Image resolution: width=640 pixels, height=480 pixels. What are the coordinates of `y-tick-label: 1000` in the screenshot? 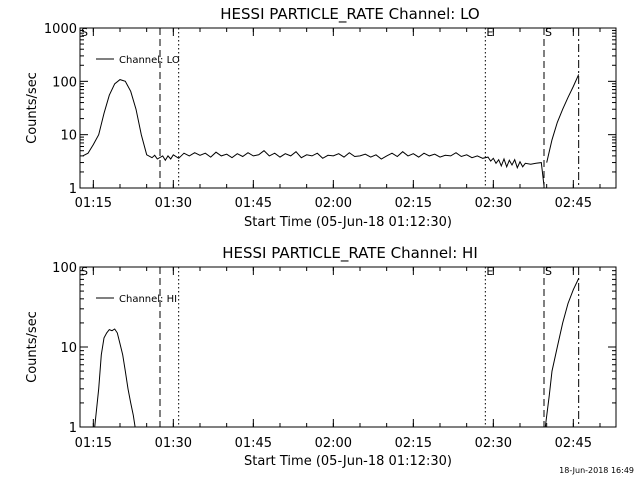 It's located at (60, 29).